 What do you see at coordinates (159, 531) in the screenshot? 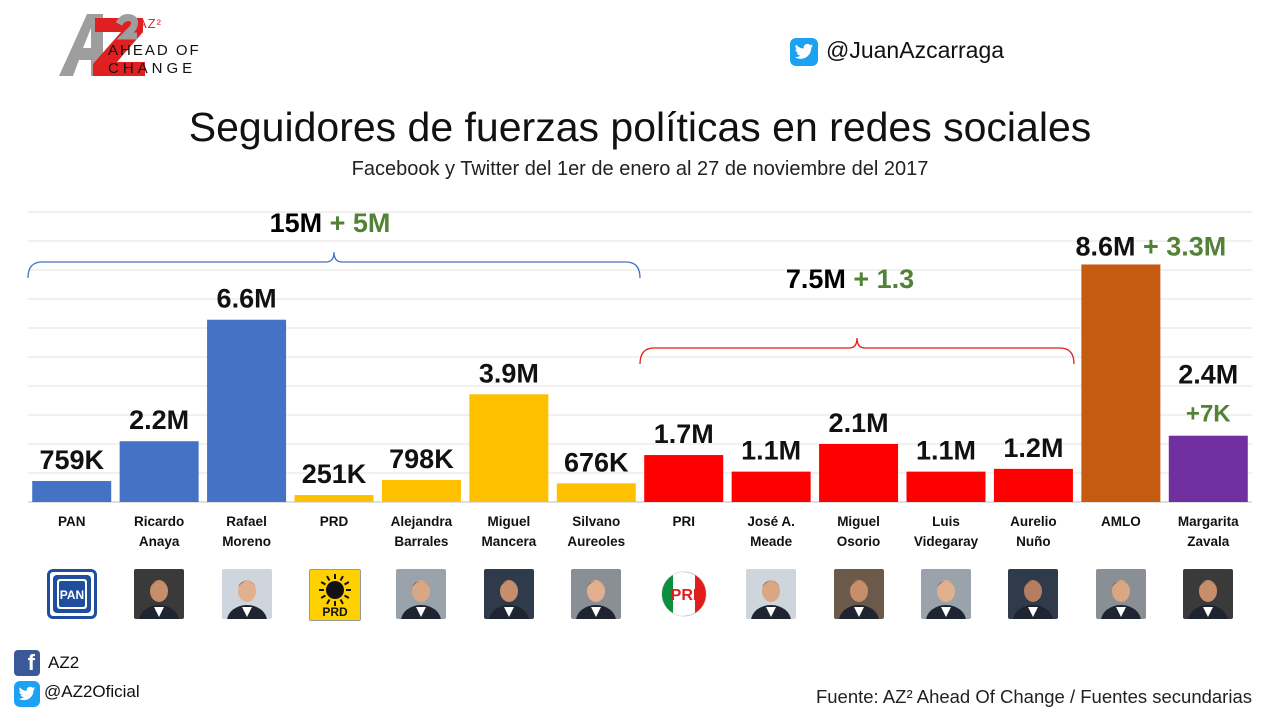
I see `category-label: Ricardo Anaya` at bounding box center [159, 531].